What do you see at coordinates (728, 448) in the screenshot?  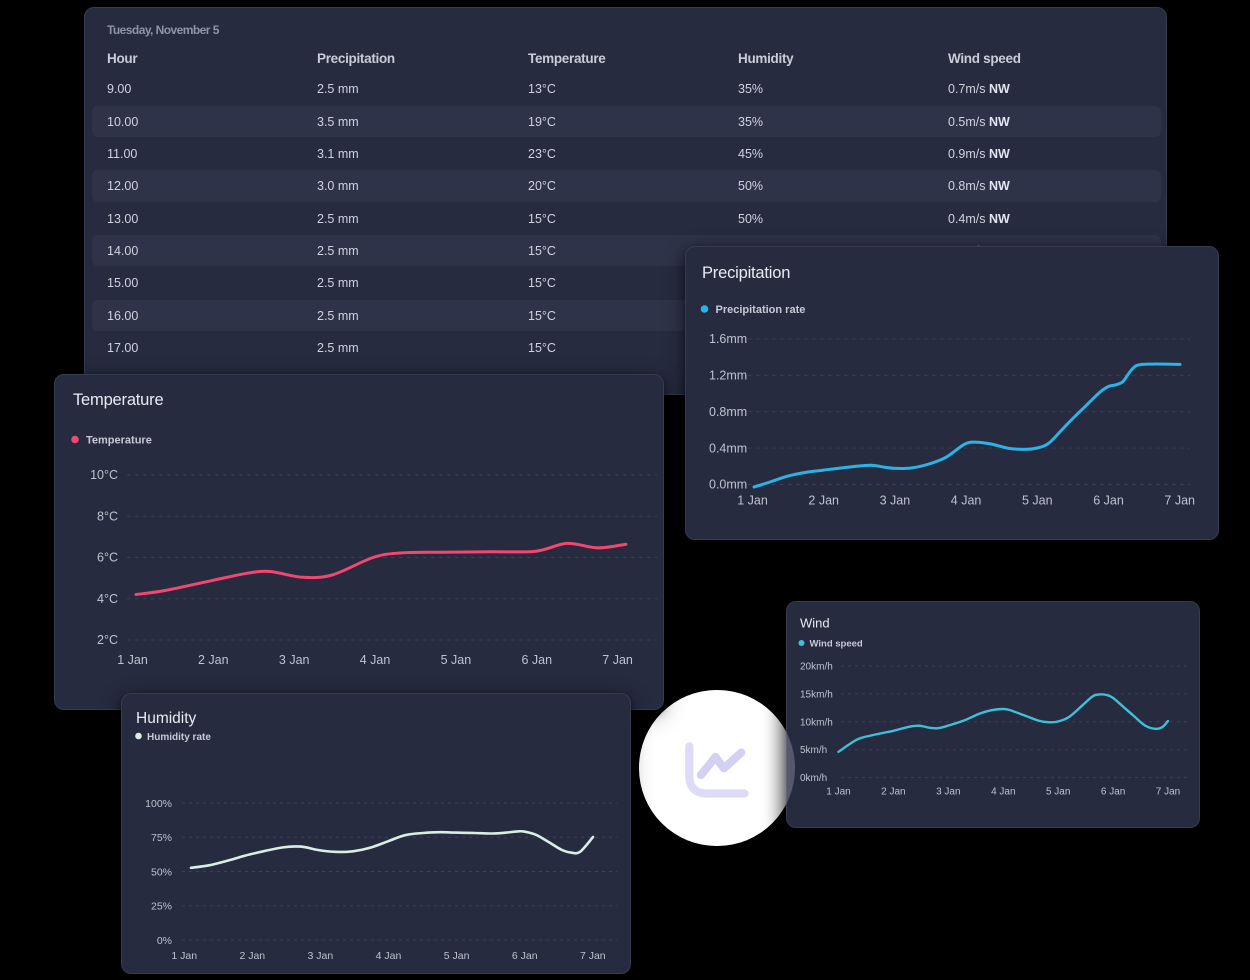 I see `svg-text: 0.4mm` at bounding box center [728, 448].